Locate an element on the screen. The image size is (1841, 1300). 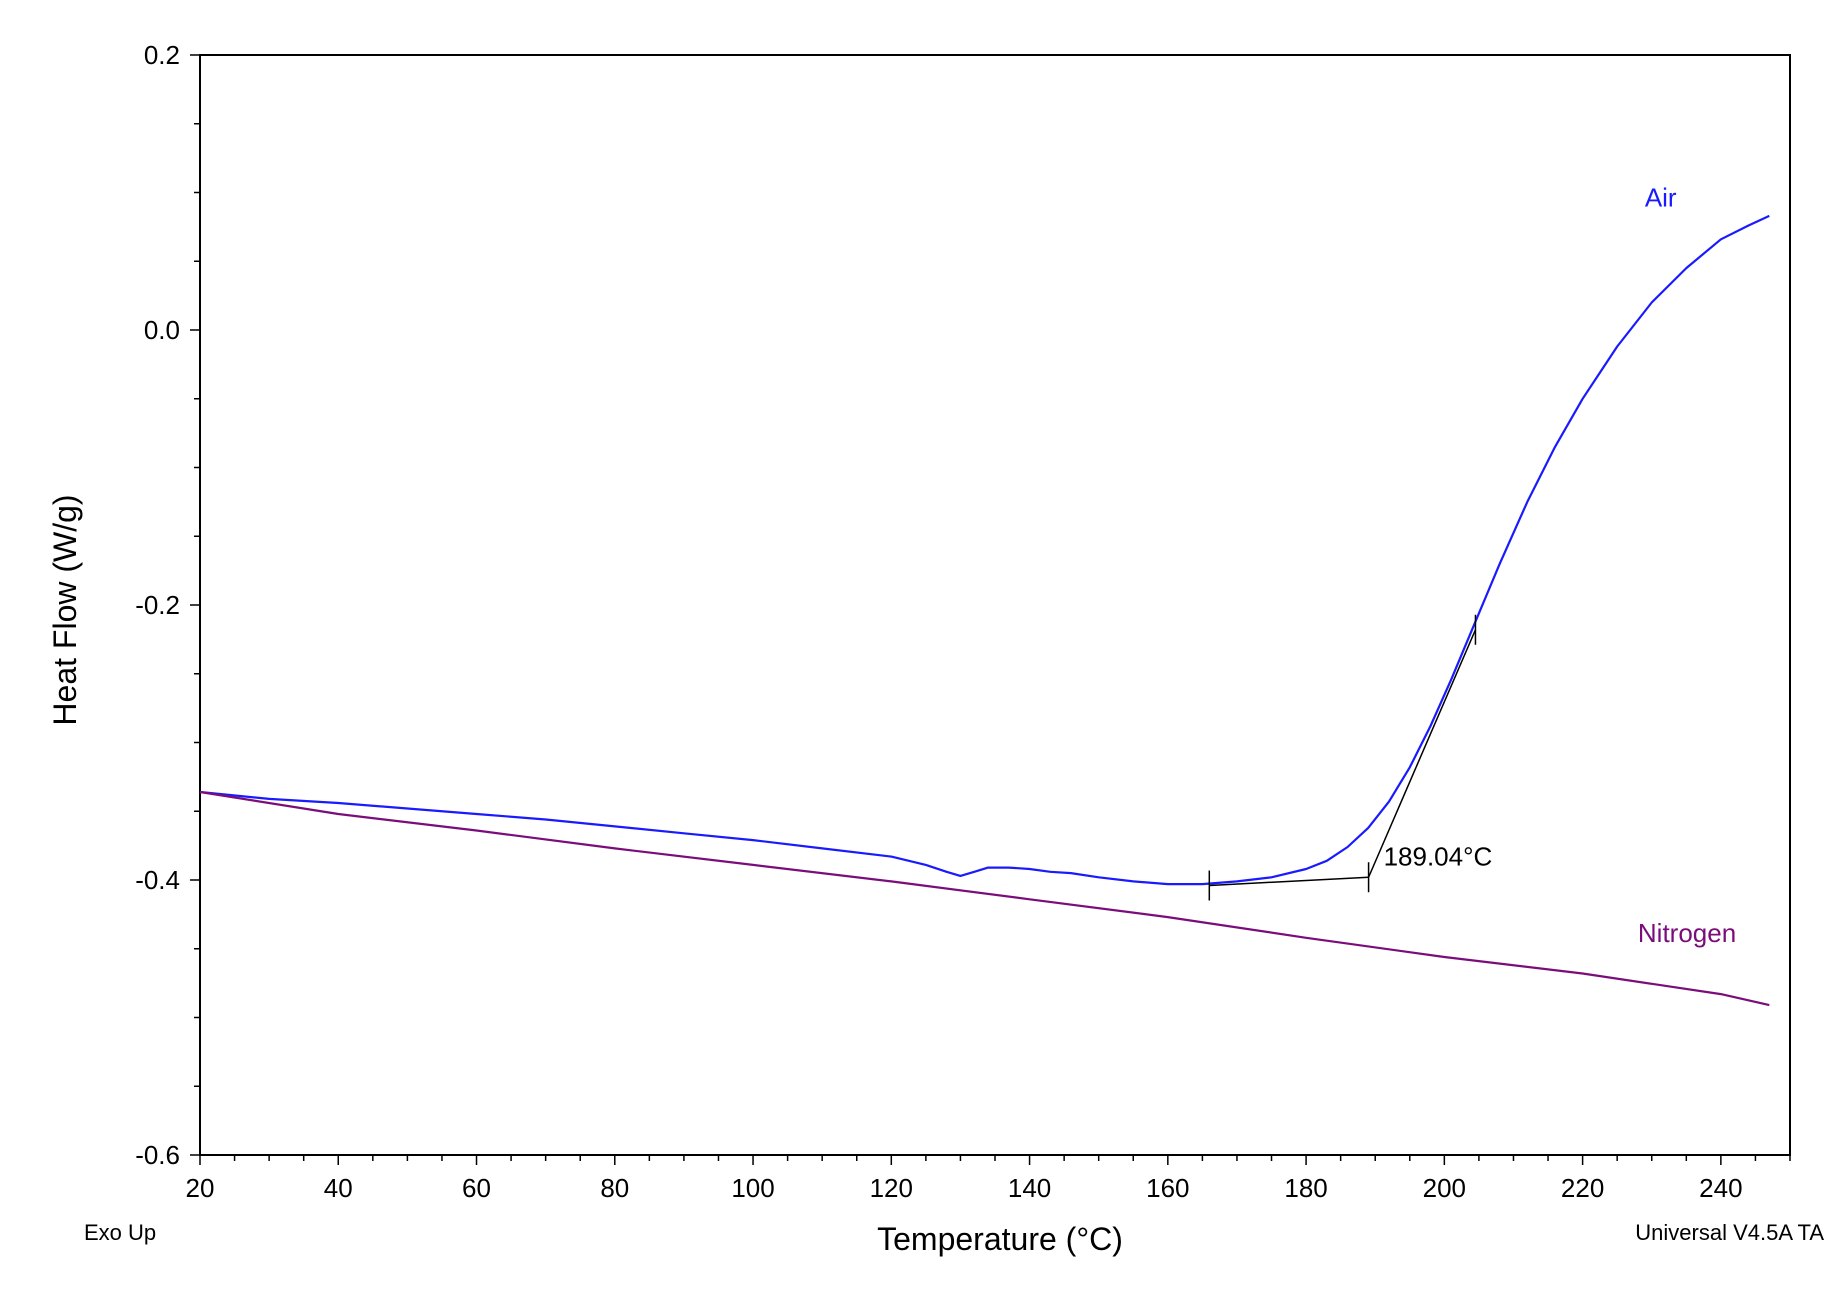
onset-annotation: 189.04°C is located at coordinates (1350, 757).